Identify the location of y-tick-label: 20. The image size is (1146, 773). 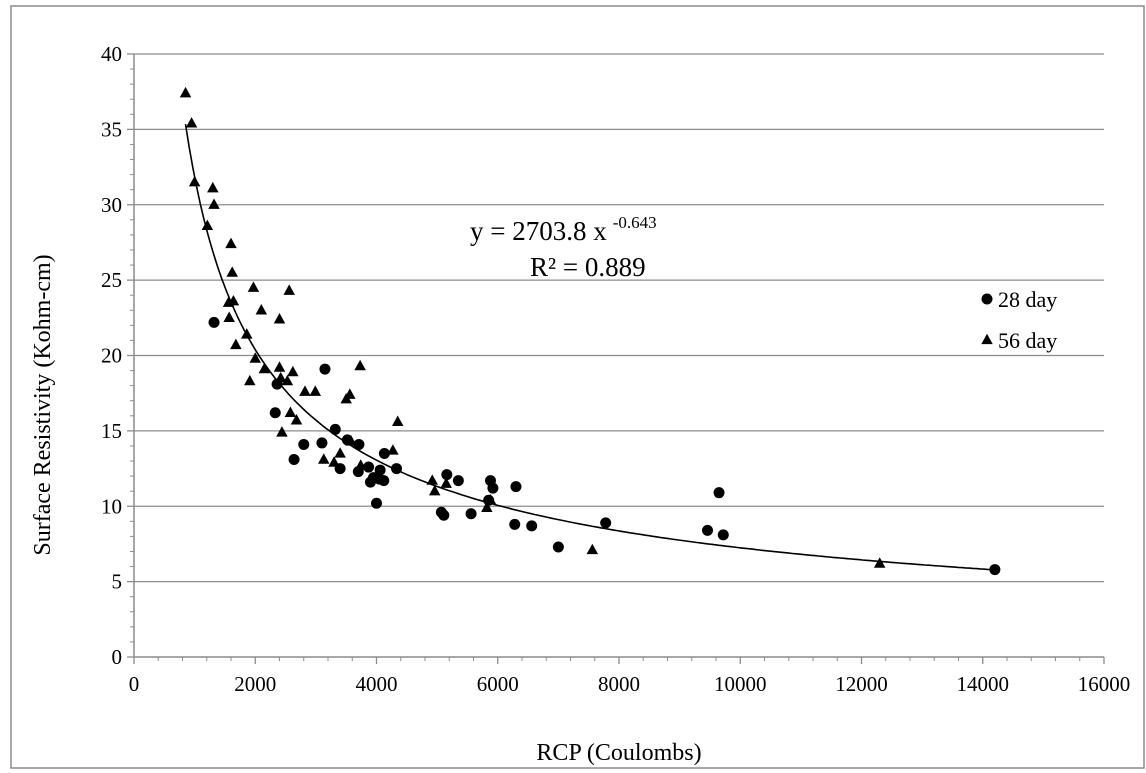
(111, 356).